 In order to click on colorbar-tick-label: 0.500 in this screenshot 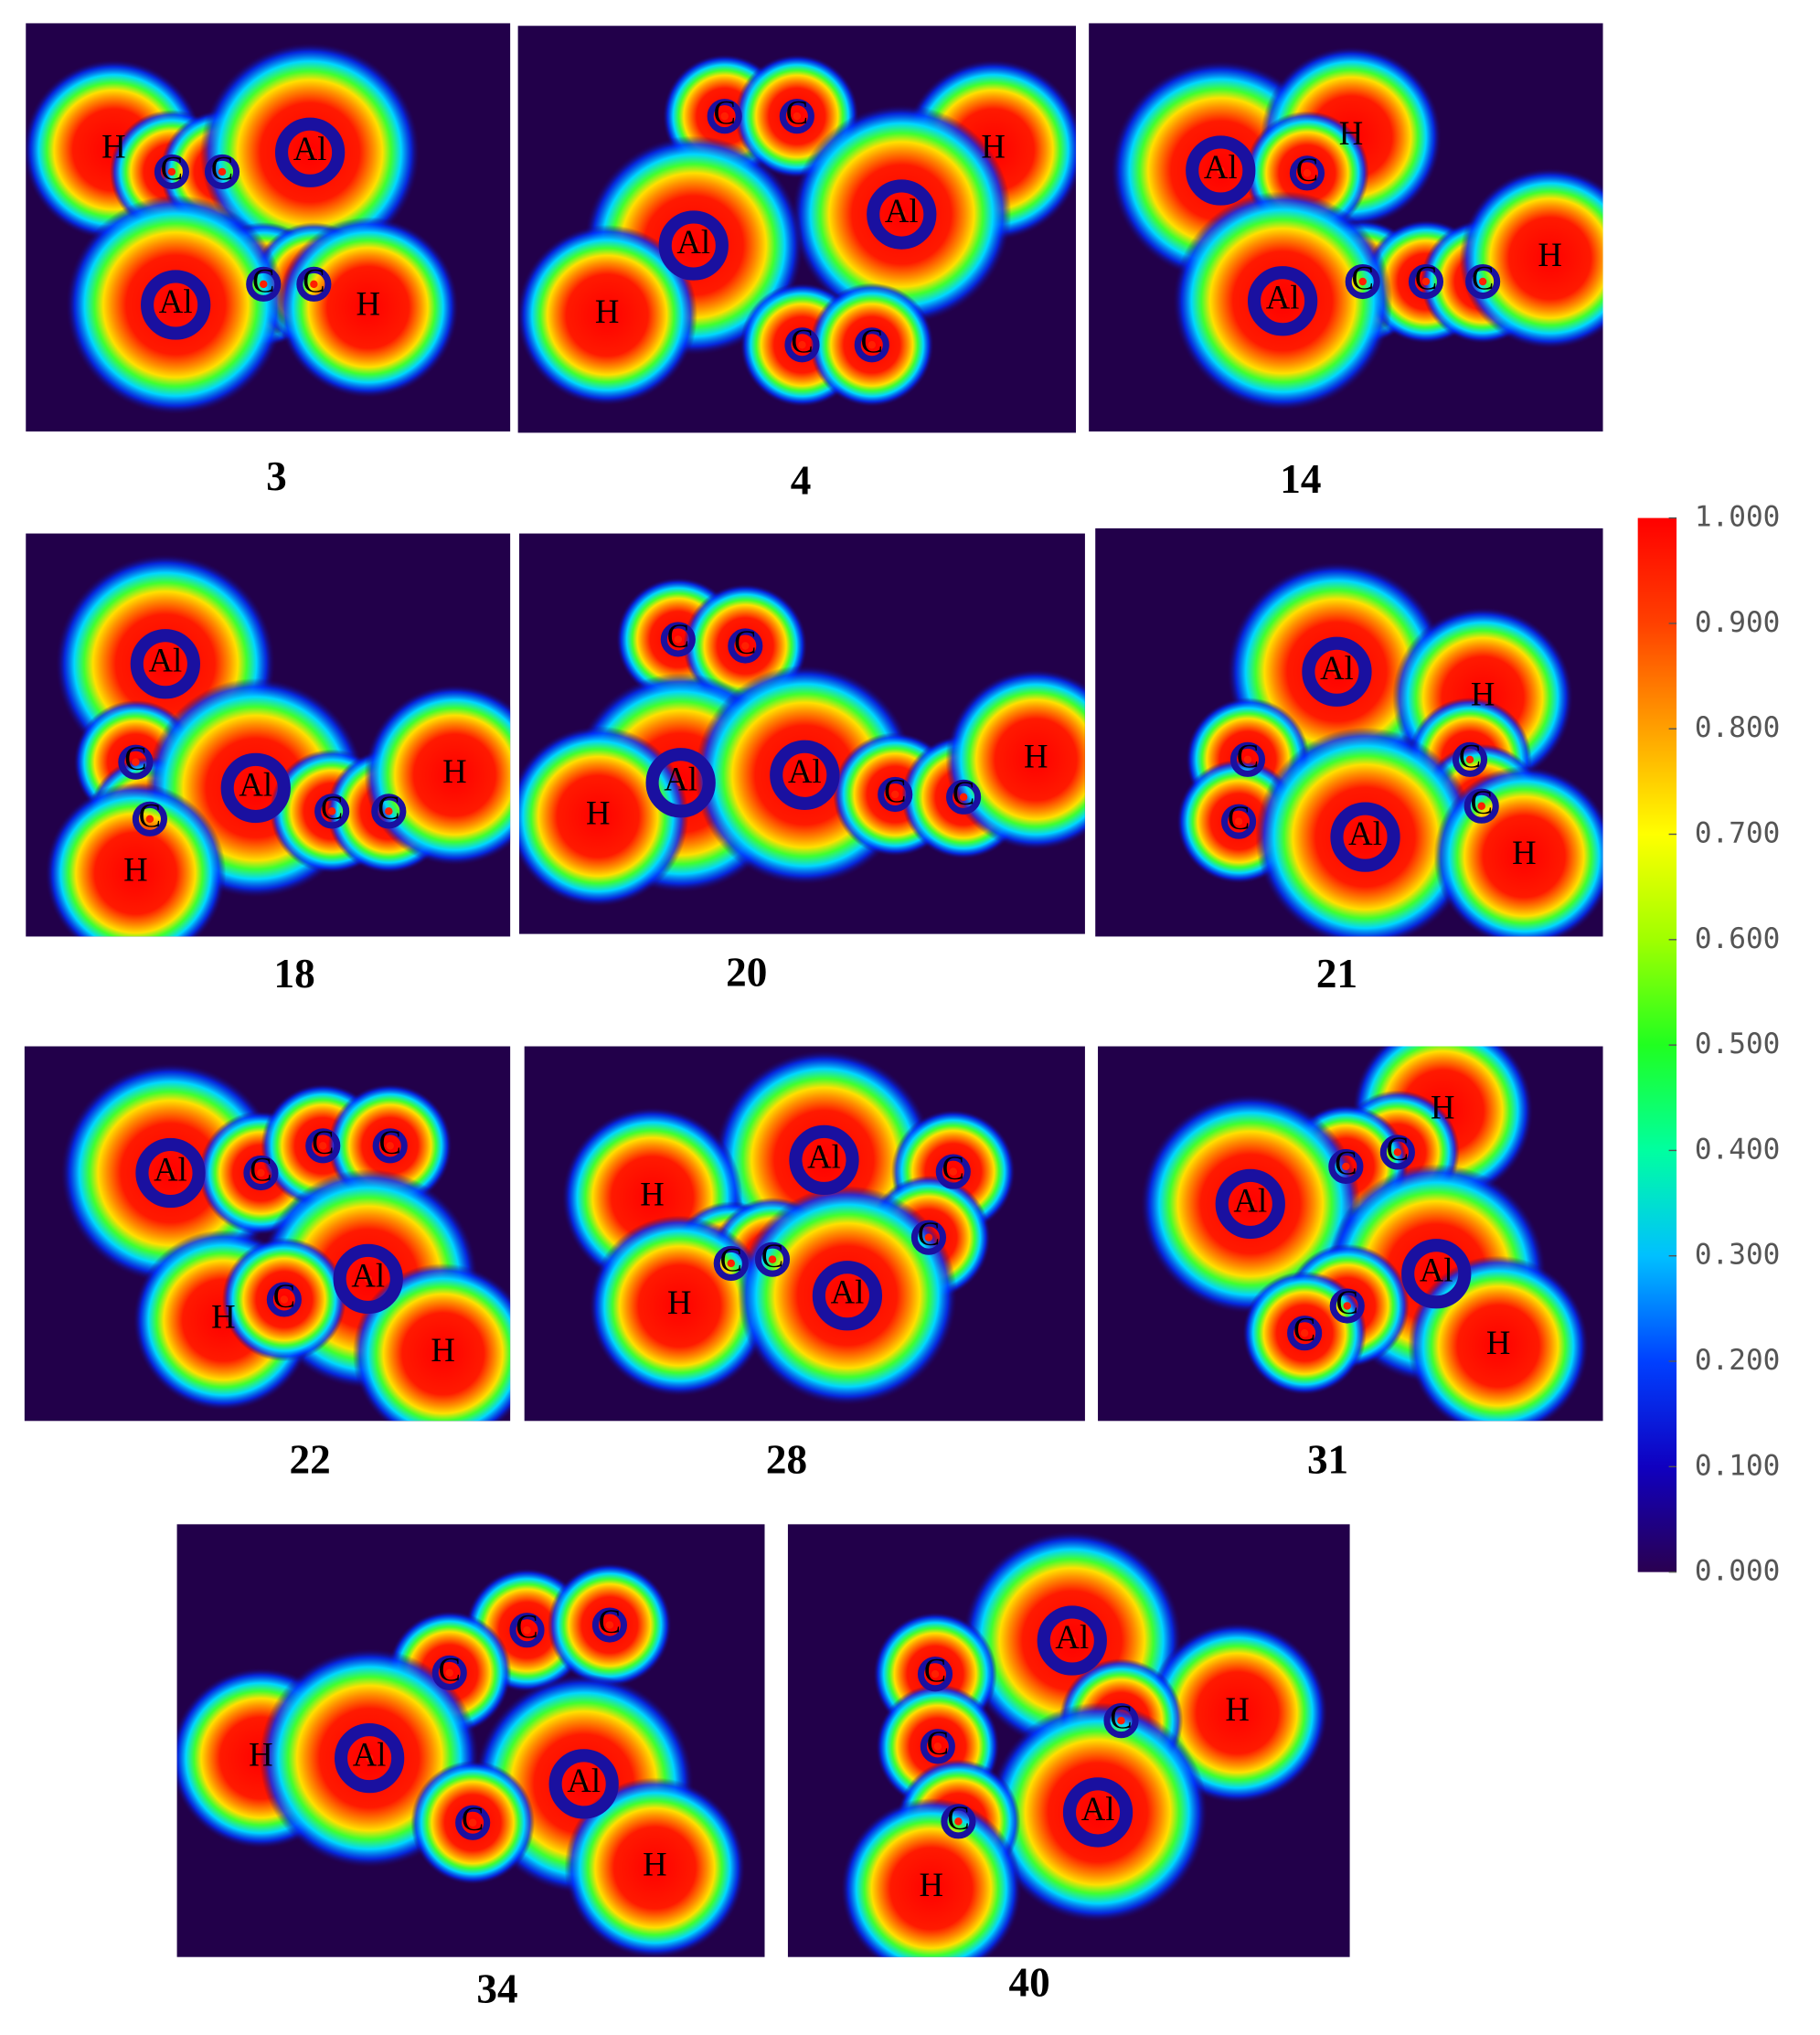, I will do `click(1738, 1044)`.